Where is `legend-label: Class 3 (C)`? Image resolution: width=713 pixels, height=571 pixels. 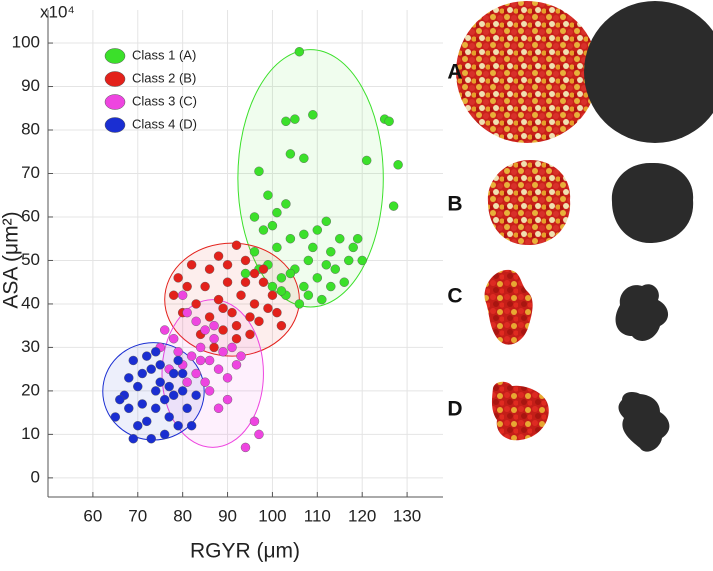 legend-label: Class 3 (C) is located at coordinates (164, 100).